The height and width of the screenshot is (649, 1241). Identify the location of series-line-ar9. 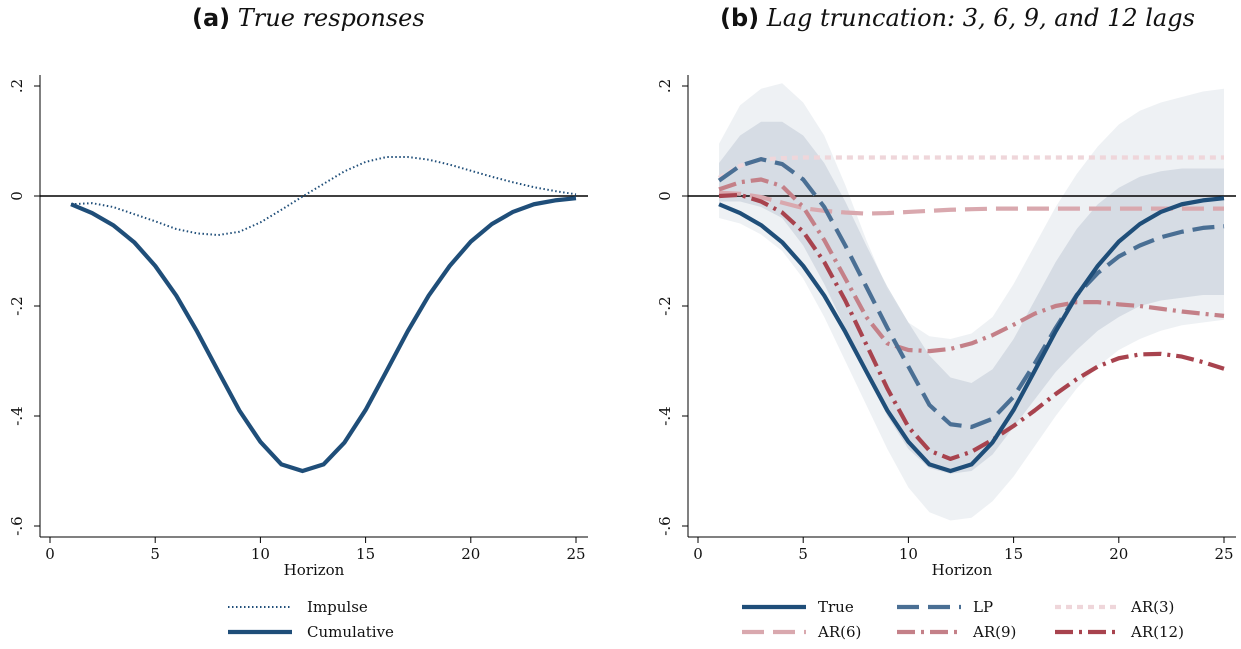
(971, 265).